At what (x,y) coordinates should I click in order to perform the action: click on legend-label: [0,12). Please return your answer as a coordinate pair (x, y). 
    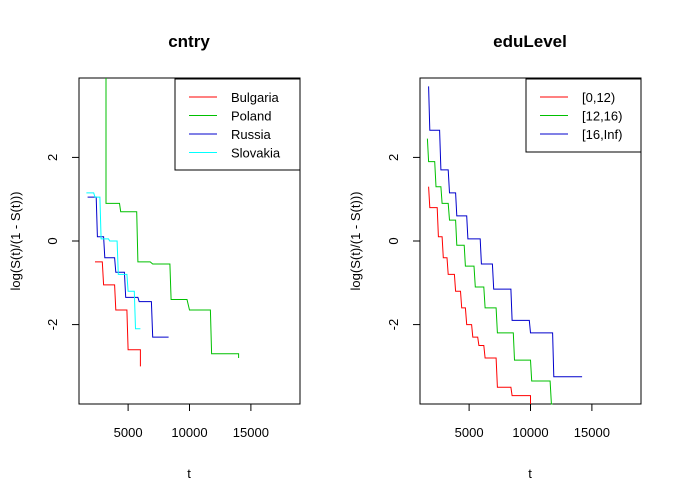
    Looking at the image, I should click on (598, 97).